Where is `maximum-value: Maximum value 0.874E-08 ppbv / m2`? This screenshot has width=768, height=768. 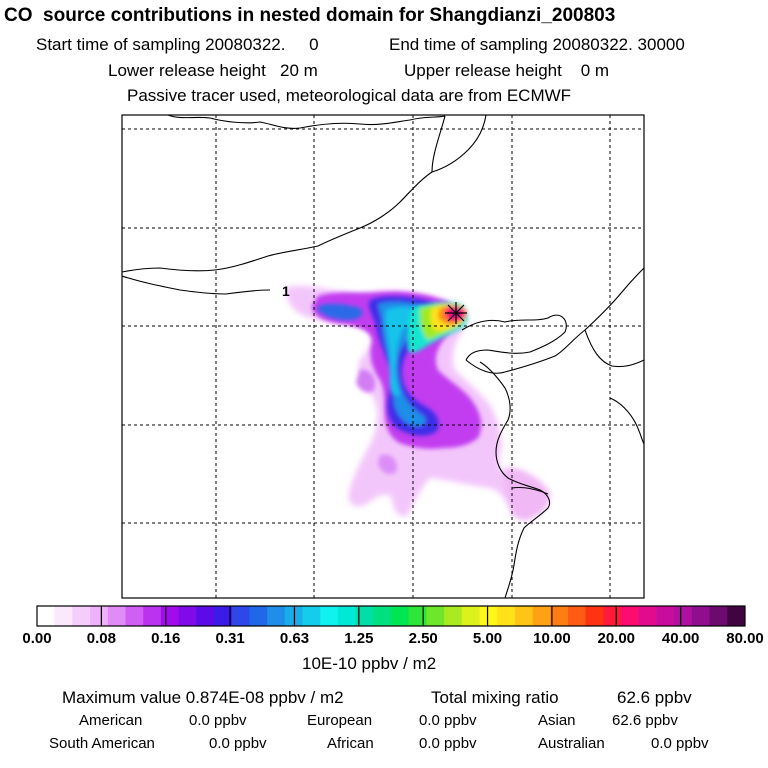
maximum-value: Maximum value 0.874E-08 ppbv / m2 is located at coordinates (203, 697).